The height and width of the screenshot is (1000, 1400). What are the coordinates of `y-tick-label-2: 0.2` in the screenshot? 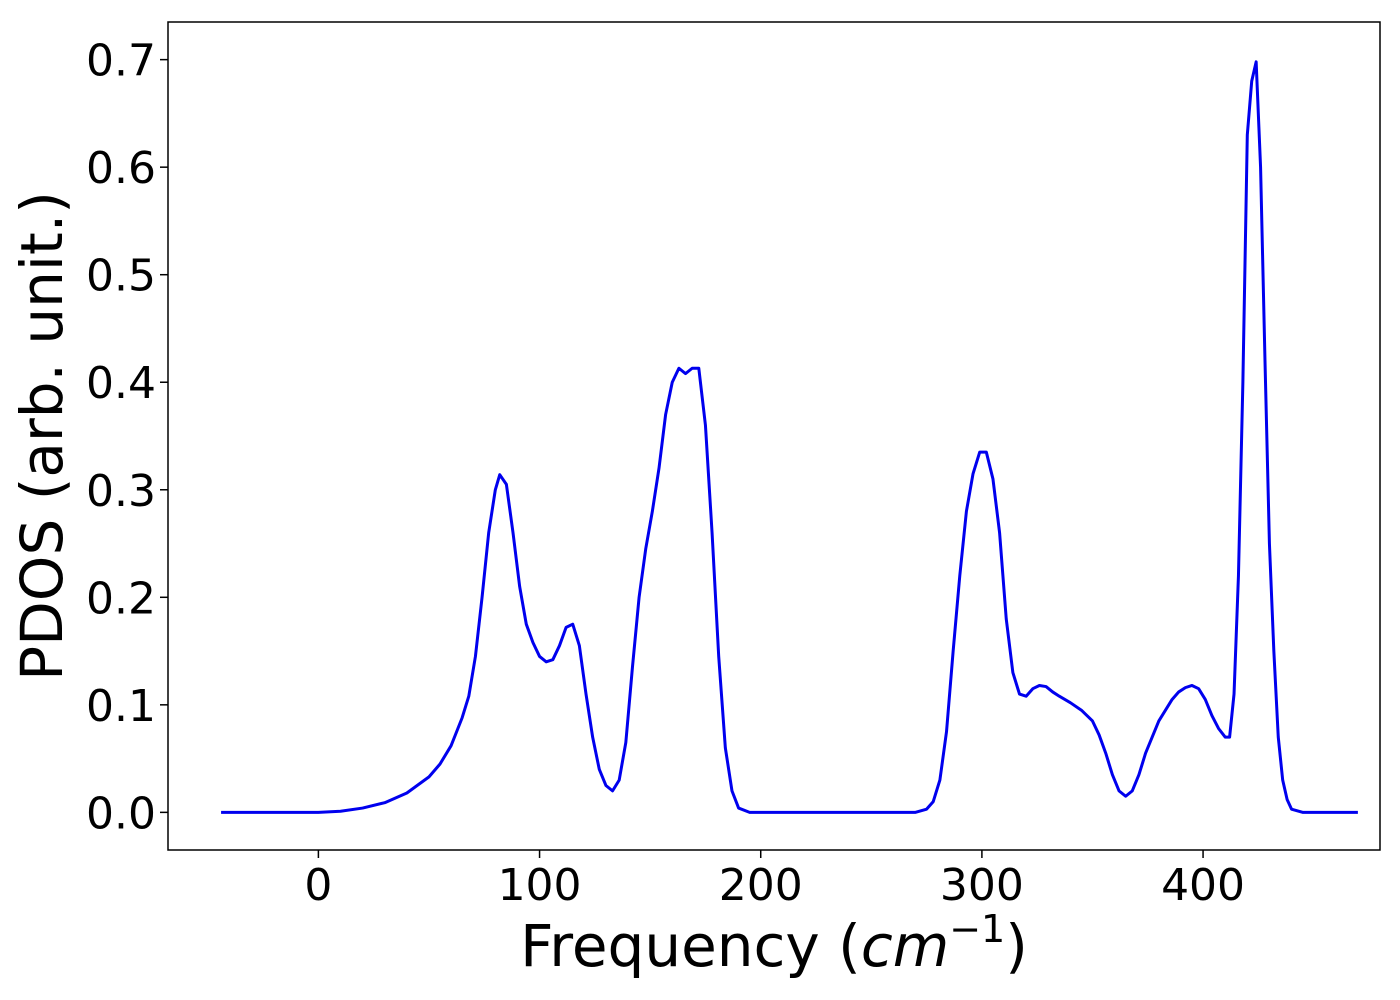 It's located at (121, 598).